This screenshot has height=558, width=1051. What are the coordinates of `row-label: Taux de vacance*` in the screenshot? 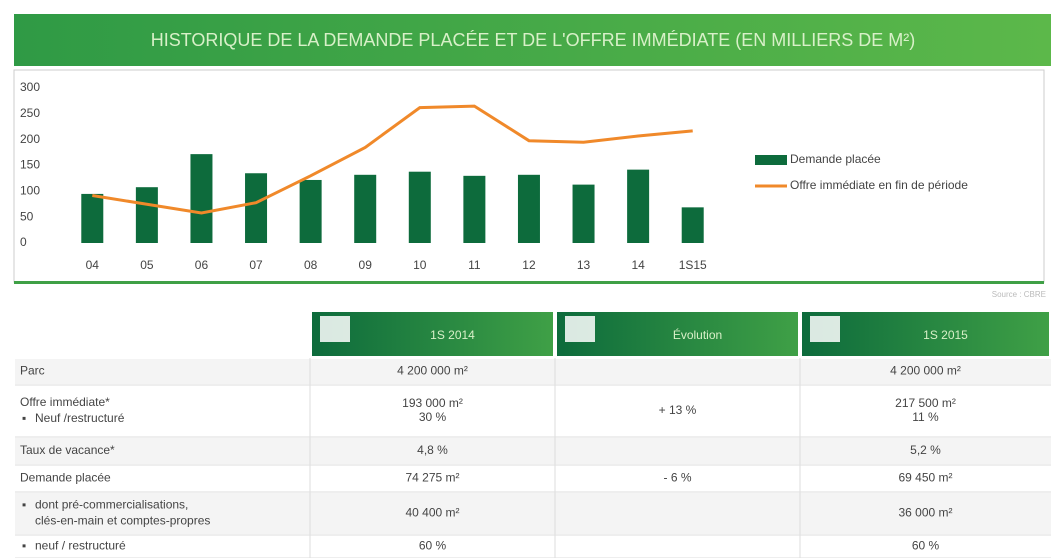 It's located at (67, 450).